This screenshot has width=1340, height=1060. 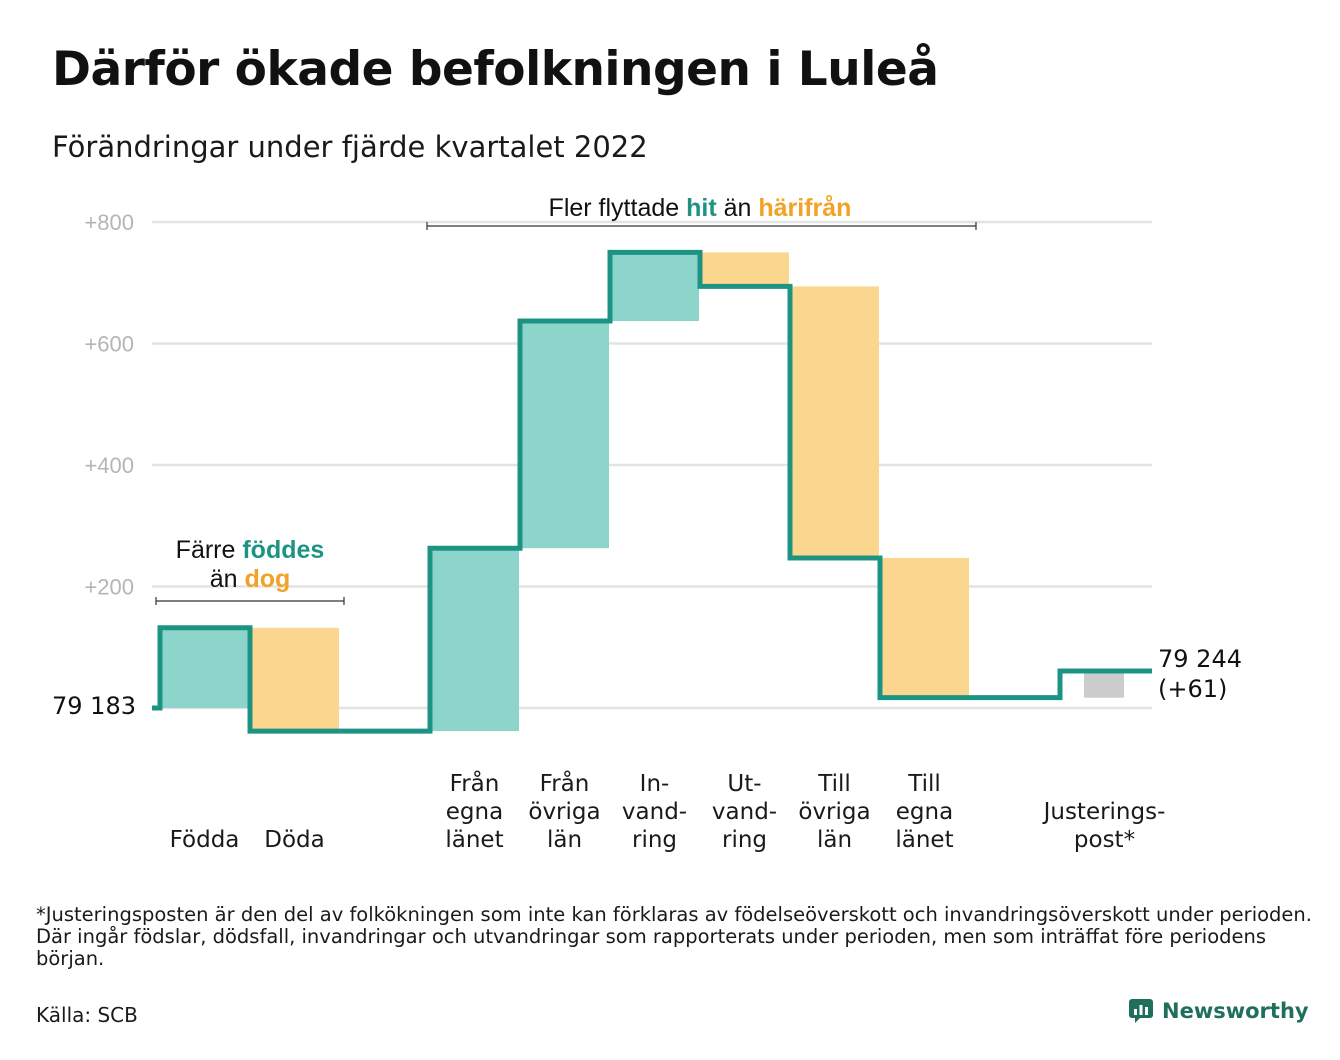 What do you see at coordinates (834, 422) in the screenshot?
I see `bar-till-övriga-län` at bounding box center [834, 422].